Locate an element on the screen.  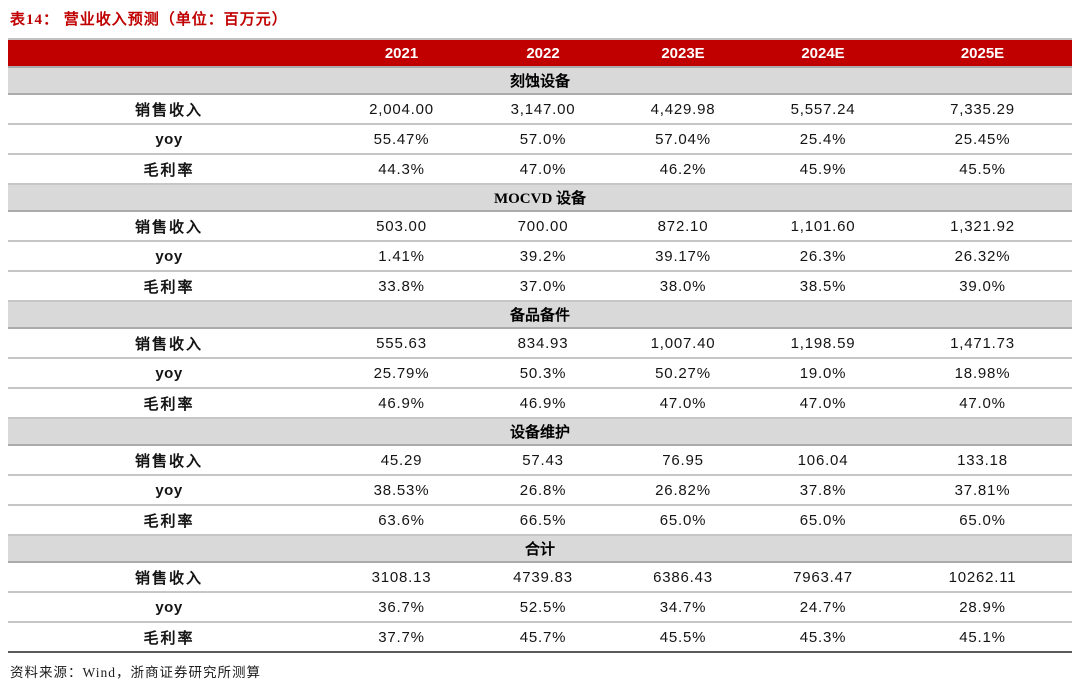
value-cell: 38.0% is located at coordinates (683, 286).